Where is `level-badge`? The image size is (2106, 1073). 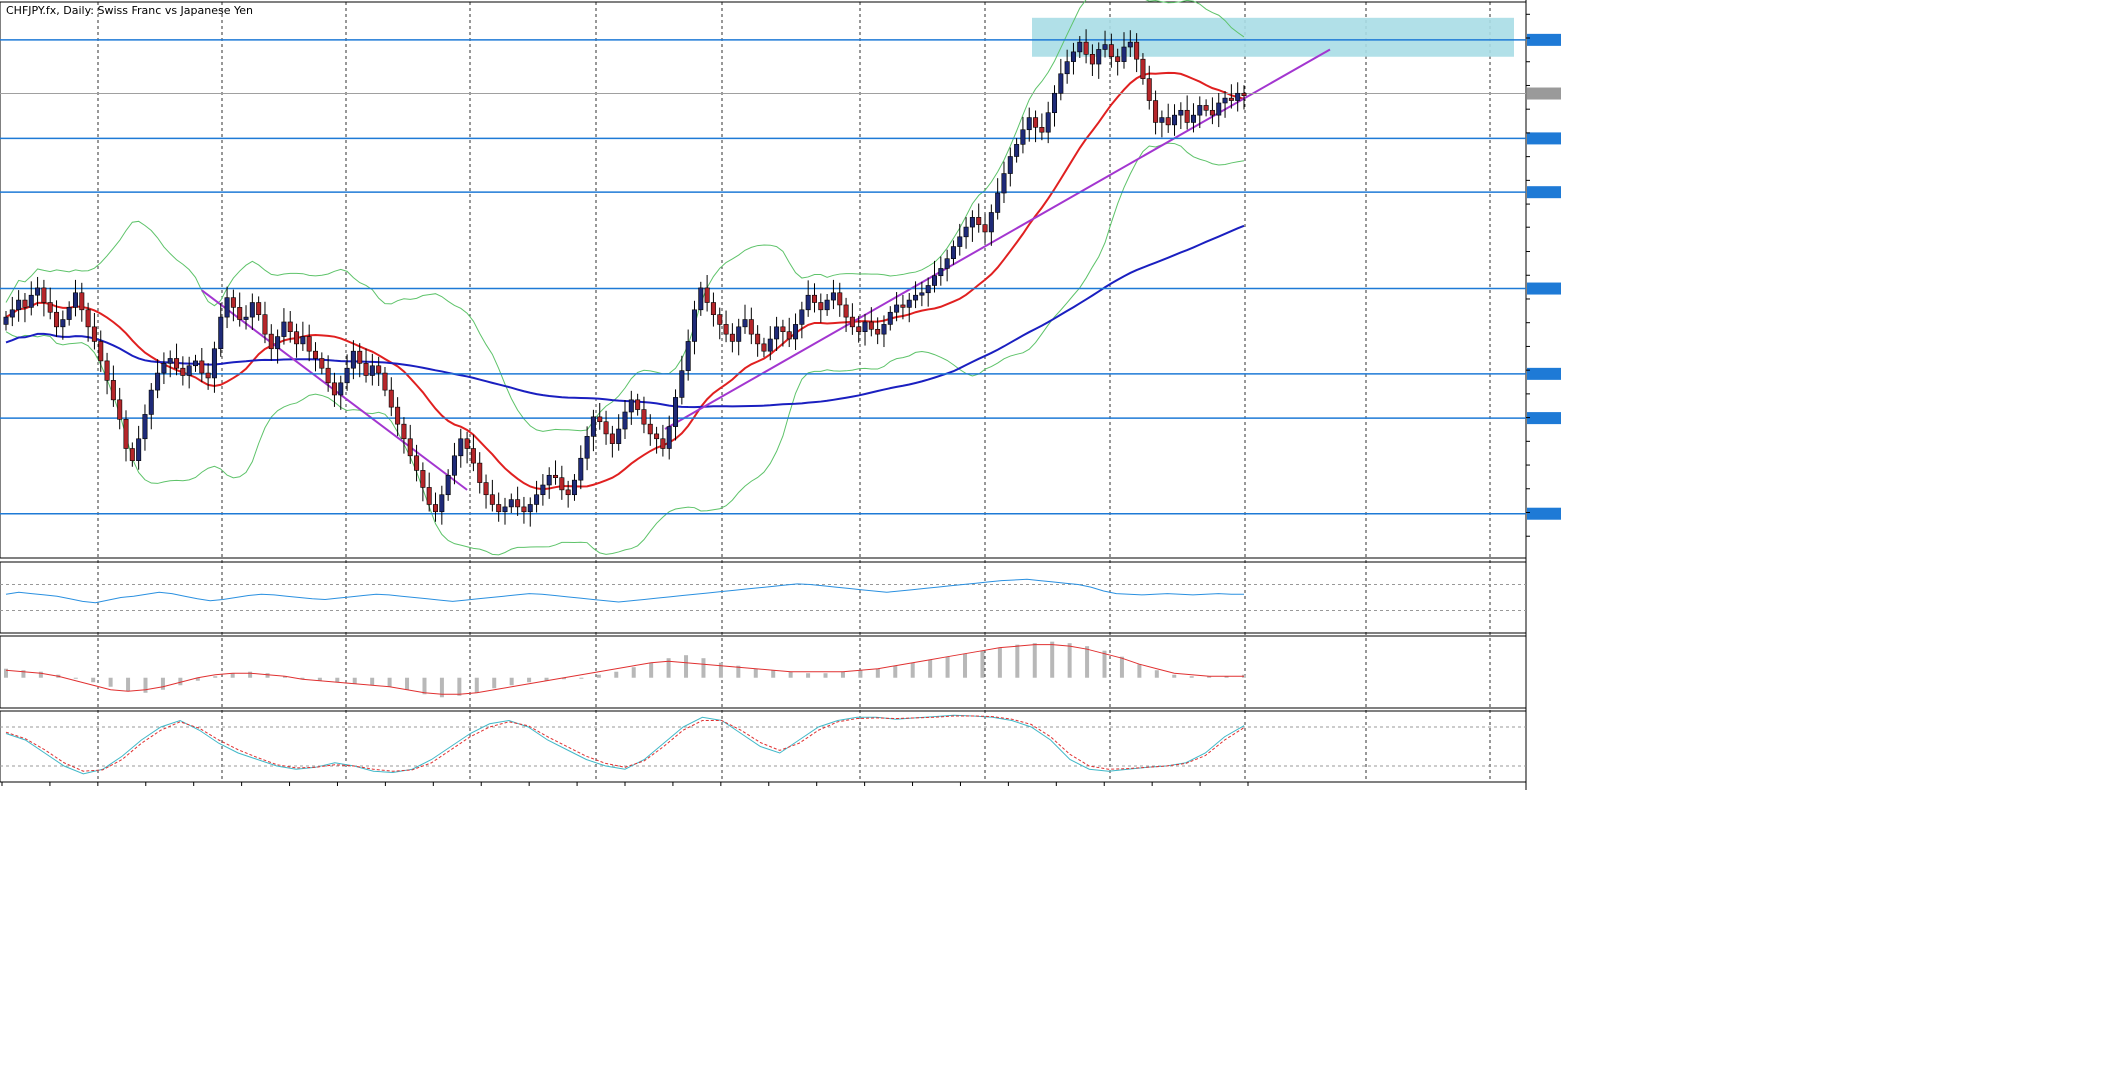
level-badge is located at coordinates (1544, 192).